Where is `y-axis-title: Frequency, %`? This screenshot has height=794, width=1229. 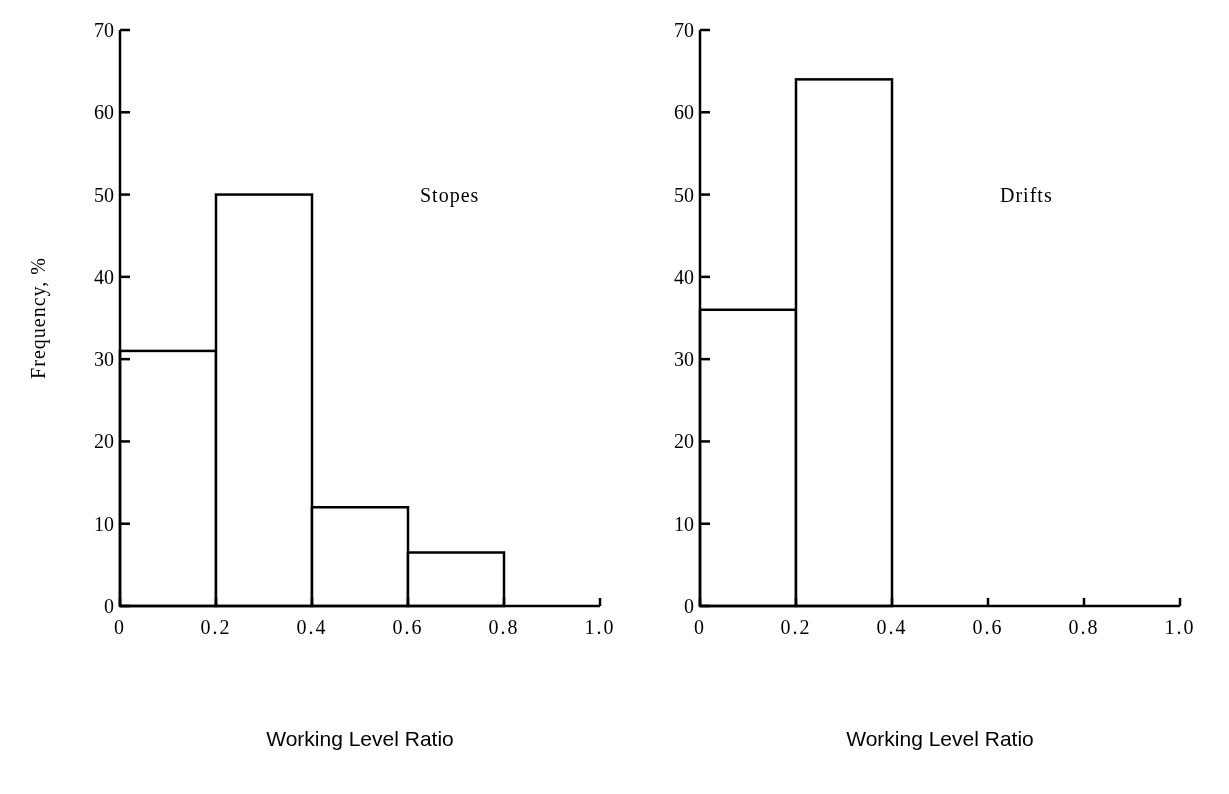
y-axis-title: Frequency, % is located at coordinates (38, 318).